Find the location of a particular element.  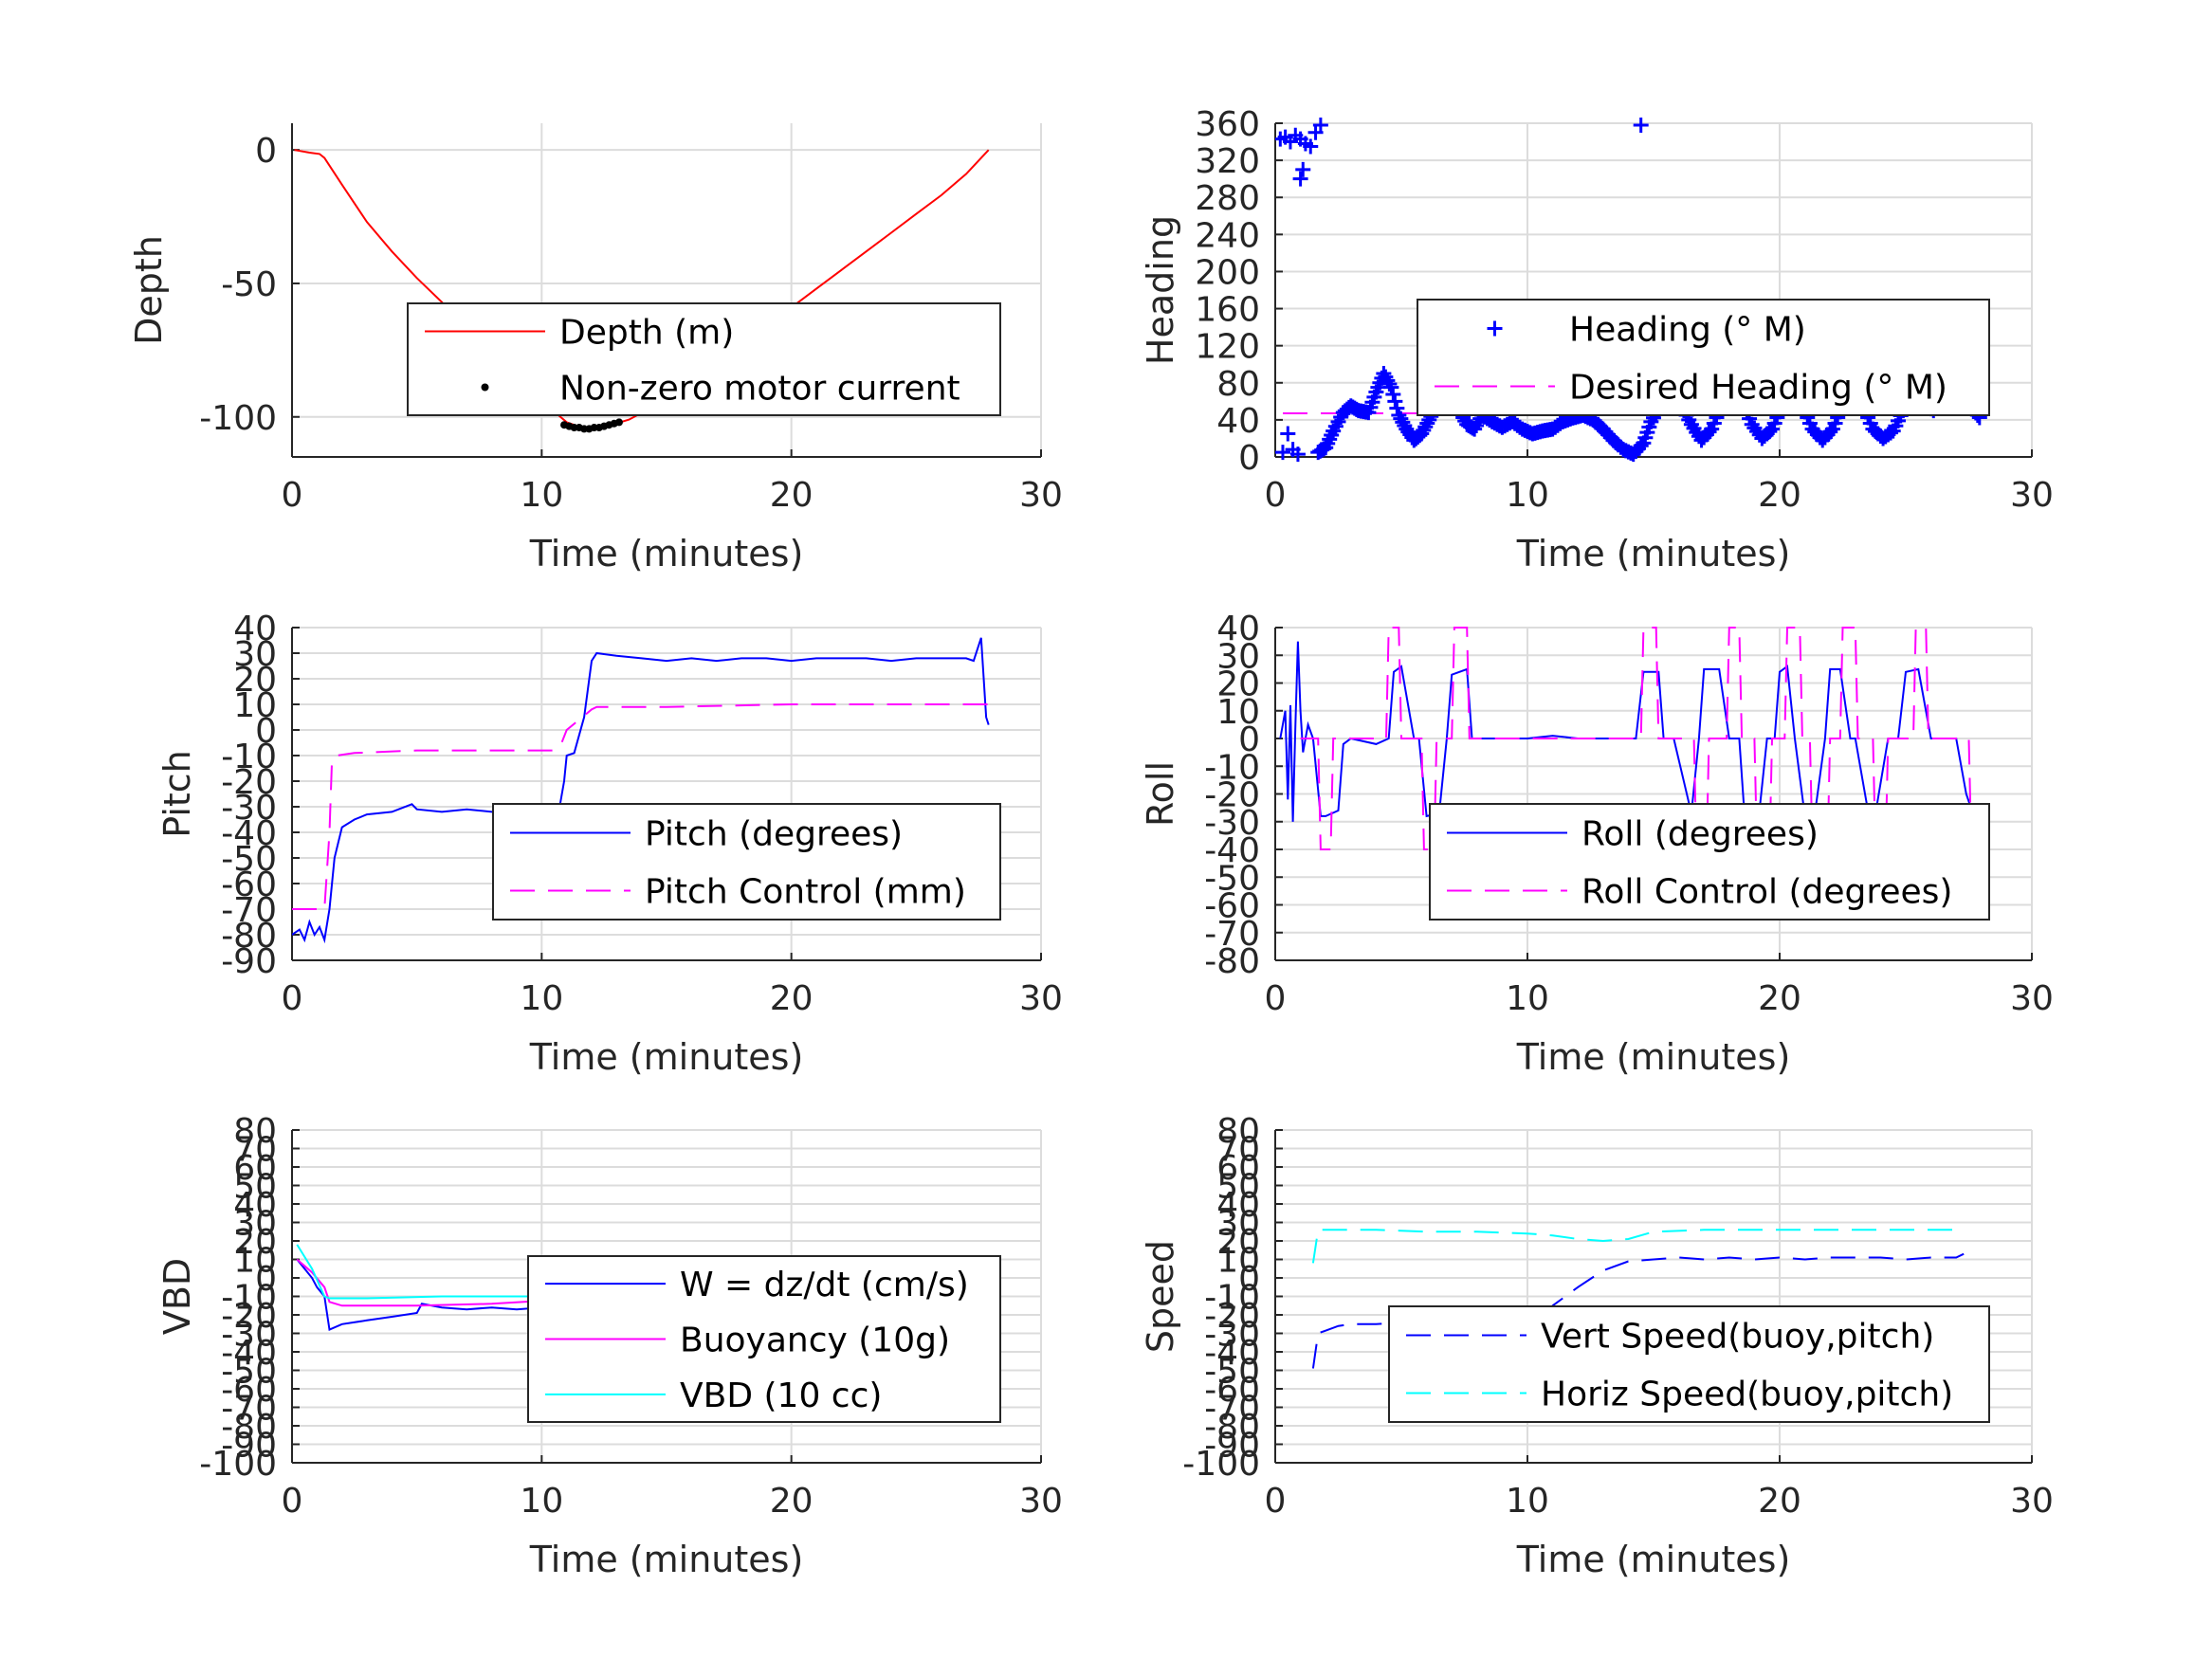

y-tick-label: 70 is located at coordinates (1238, 1150).